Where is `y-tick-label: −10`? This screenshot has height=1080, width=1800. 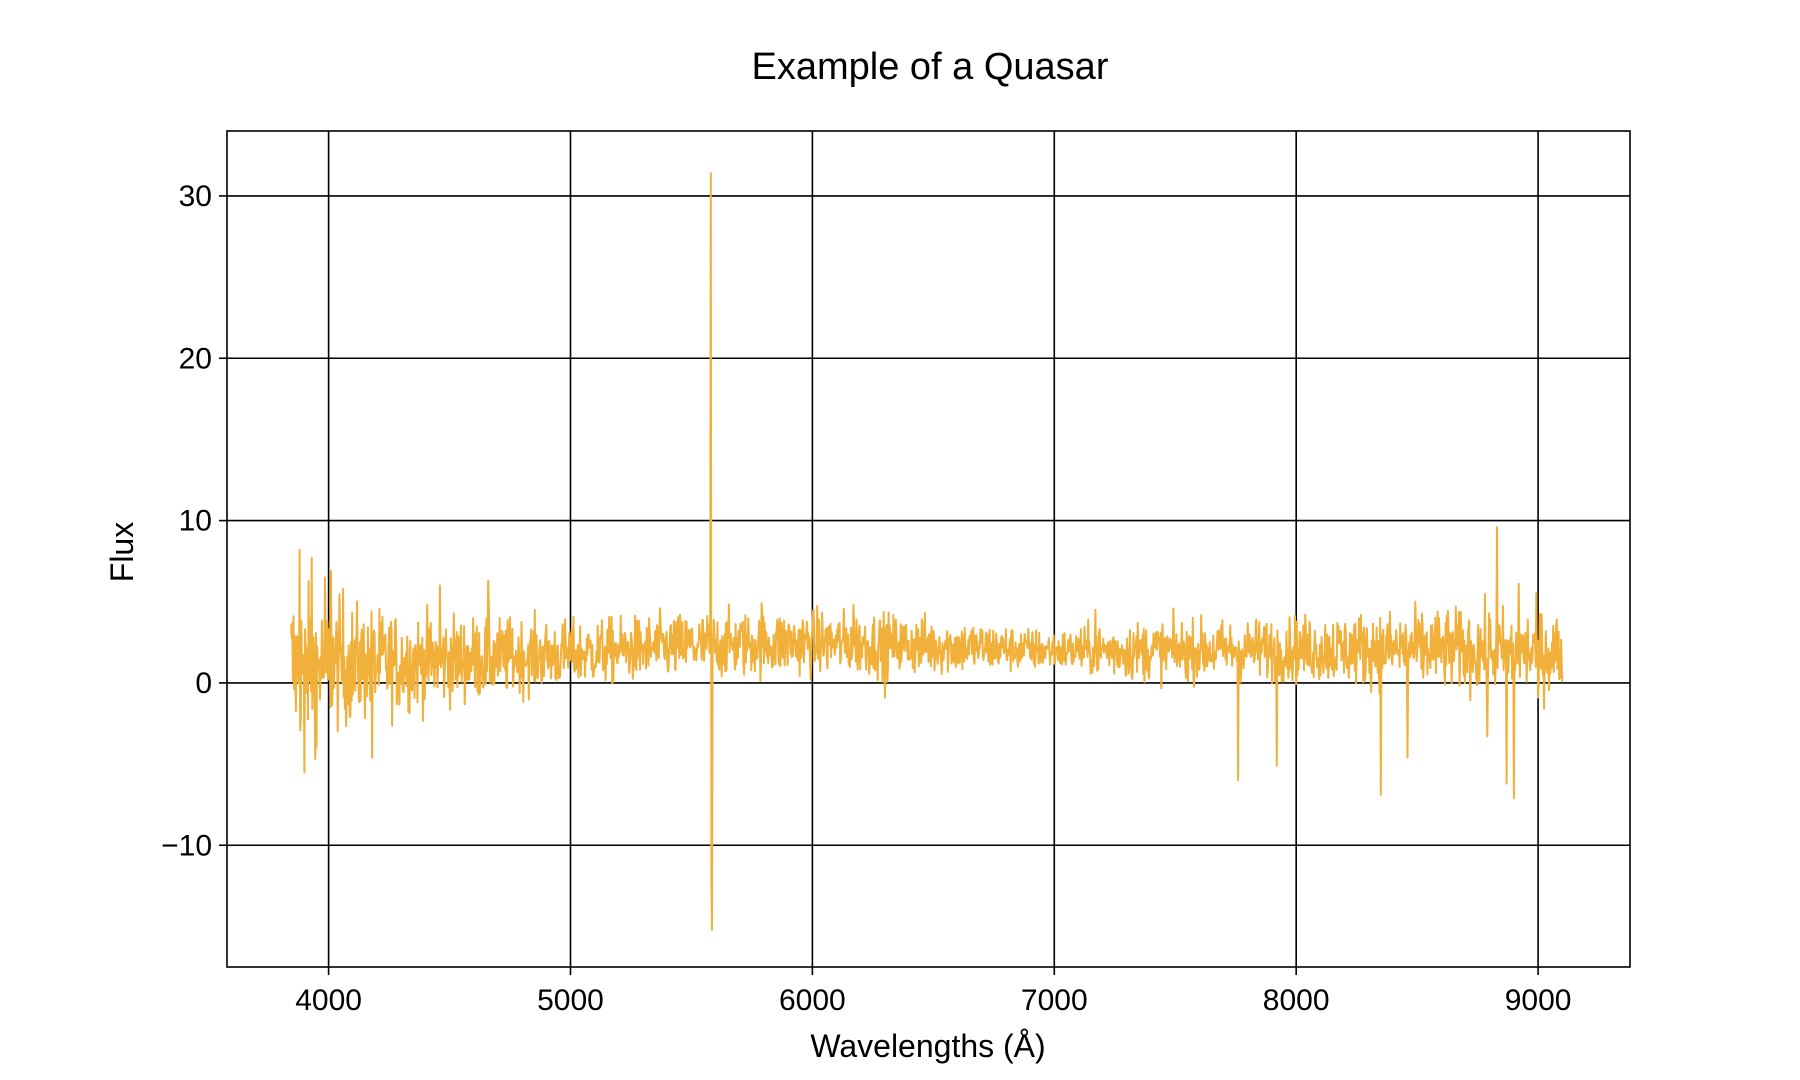 y-tick-label: −10 is located at coordinates (186, 845).